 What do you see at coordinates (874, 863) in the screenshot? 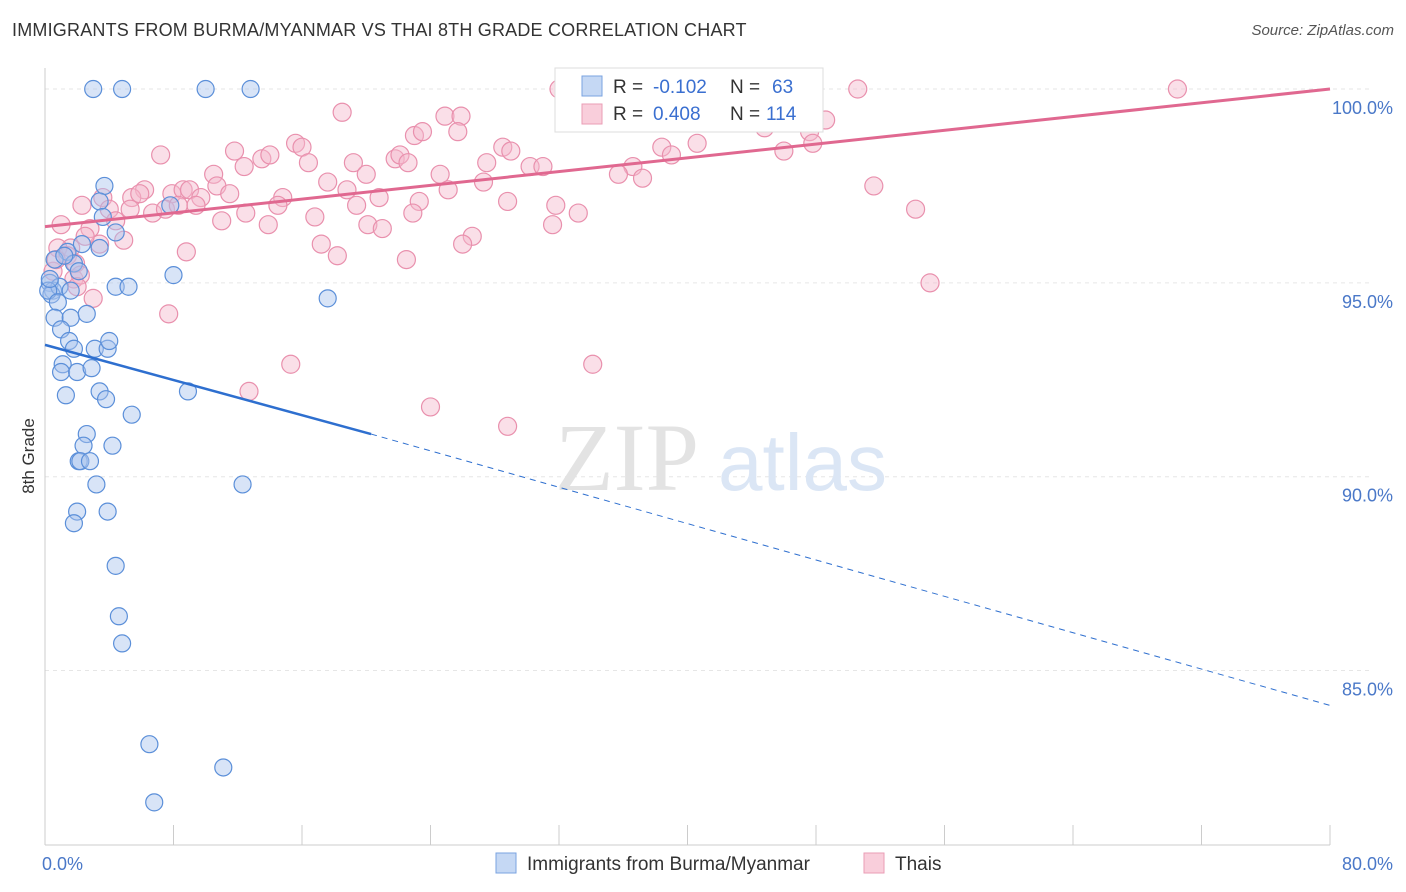
I see `series-legend-swatch-thais` at bounding box center [874, 863].